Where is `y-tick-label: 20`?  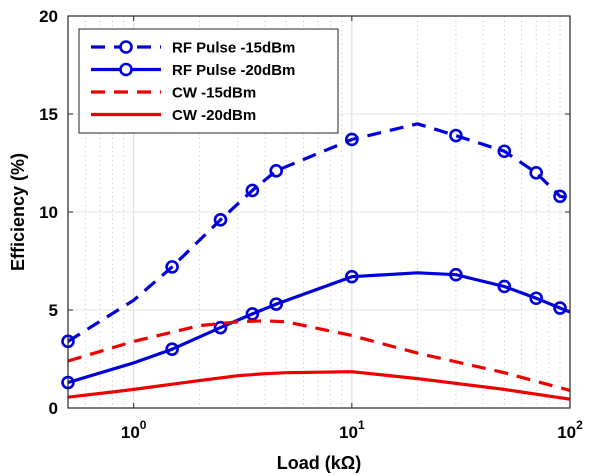 y-tick-label: 20 is located at coordinates (48, 16).